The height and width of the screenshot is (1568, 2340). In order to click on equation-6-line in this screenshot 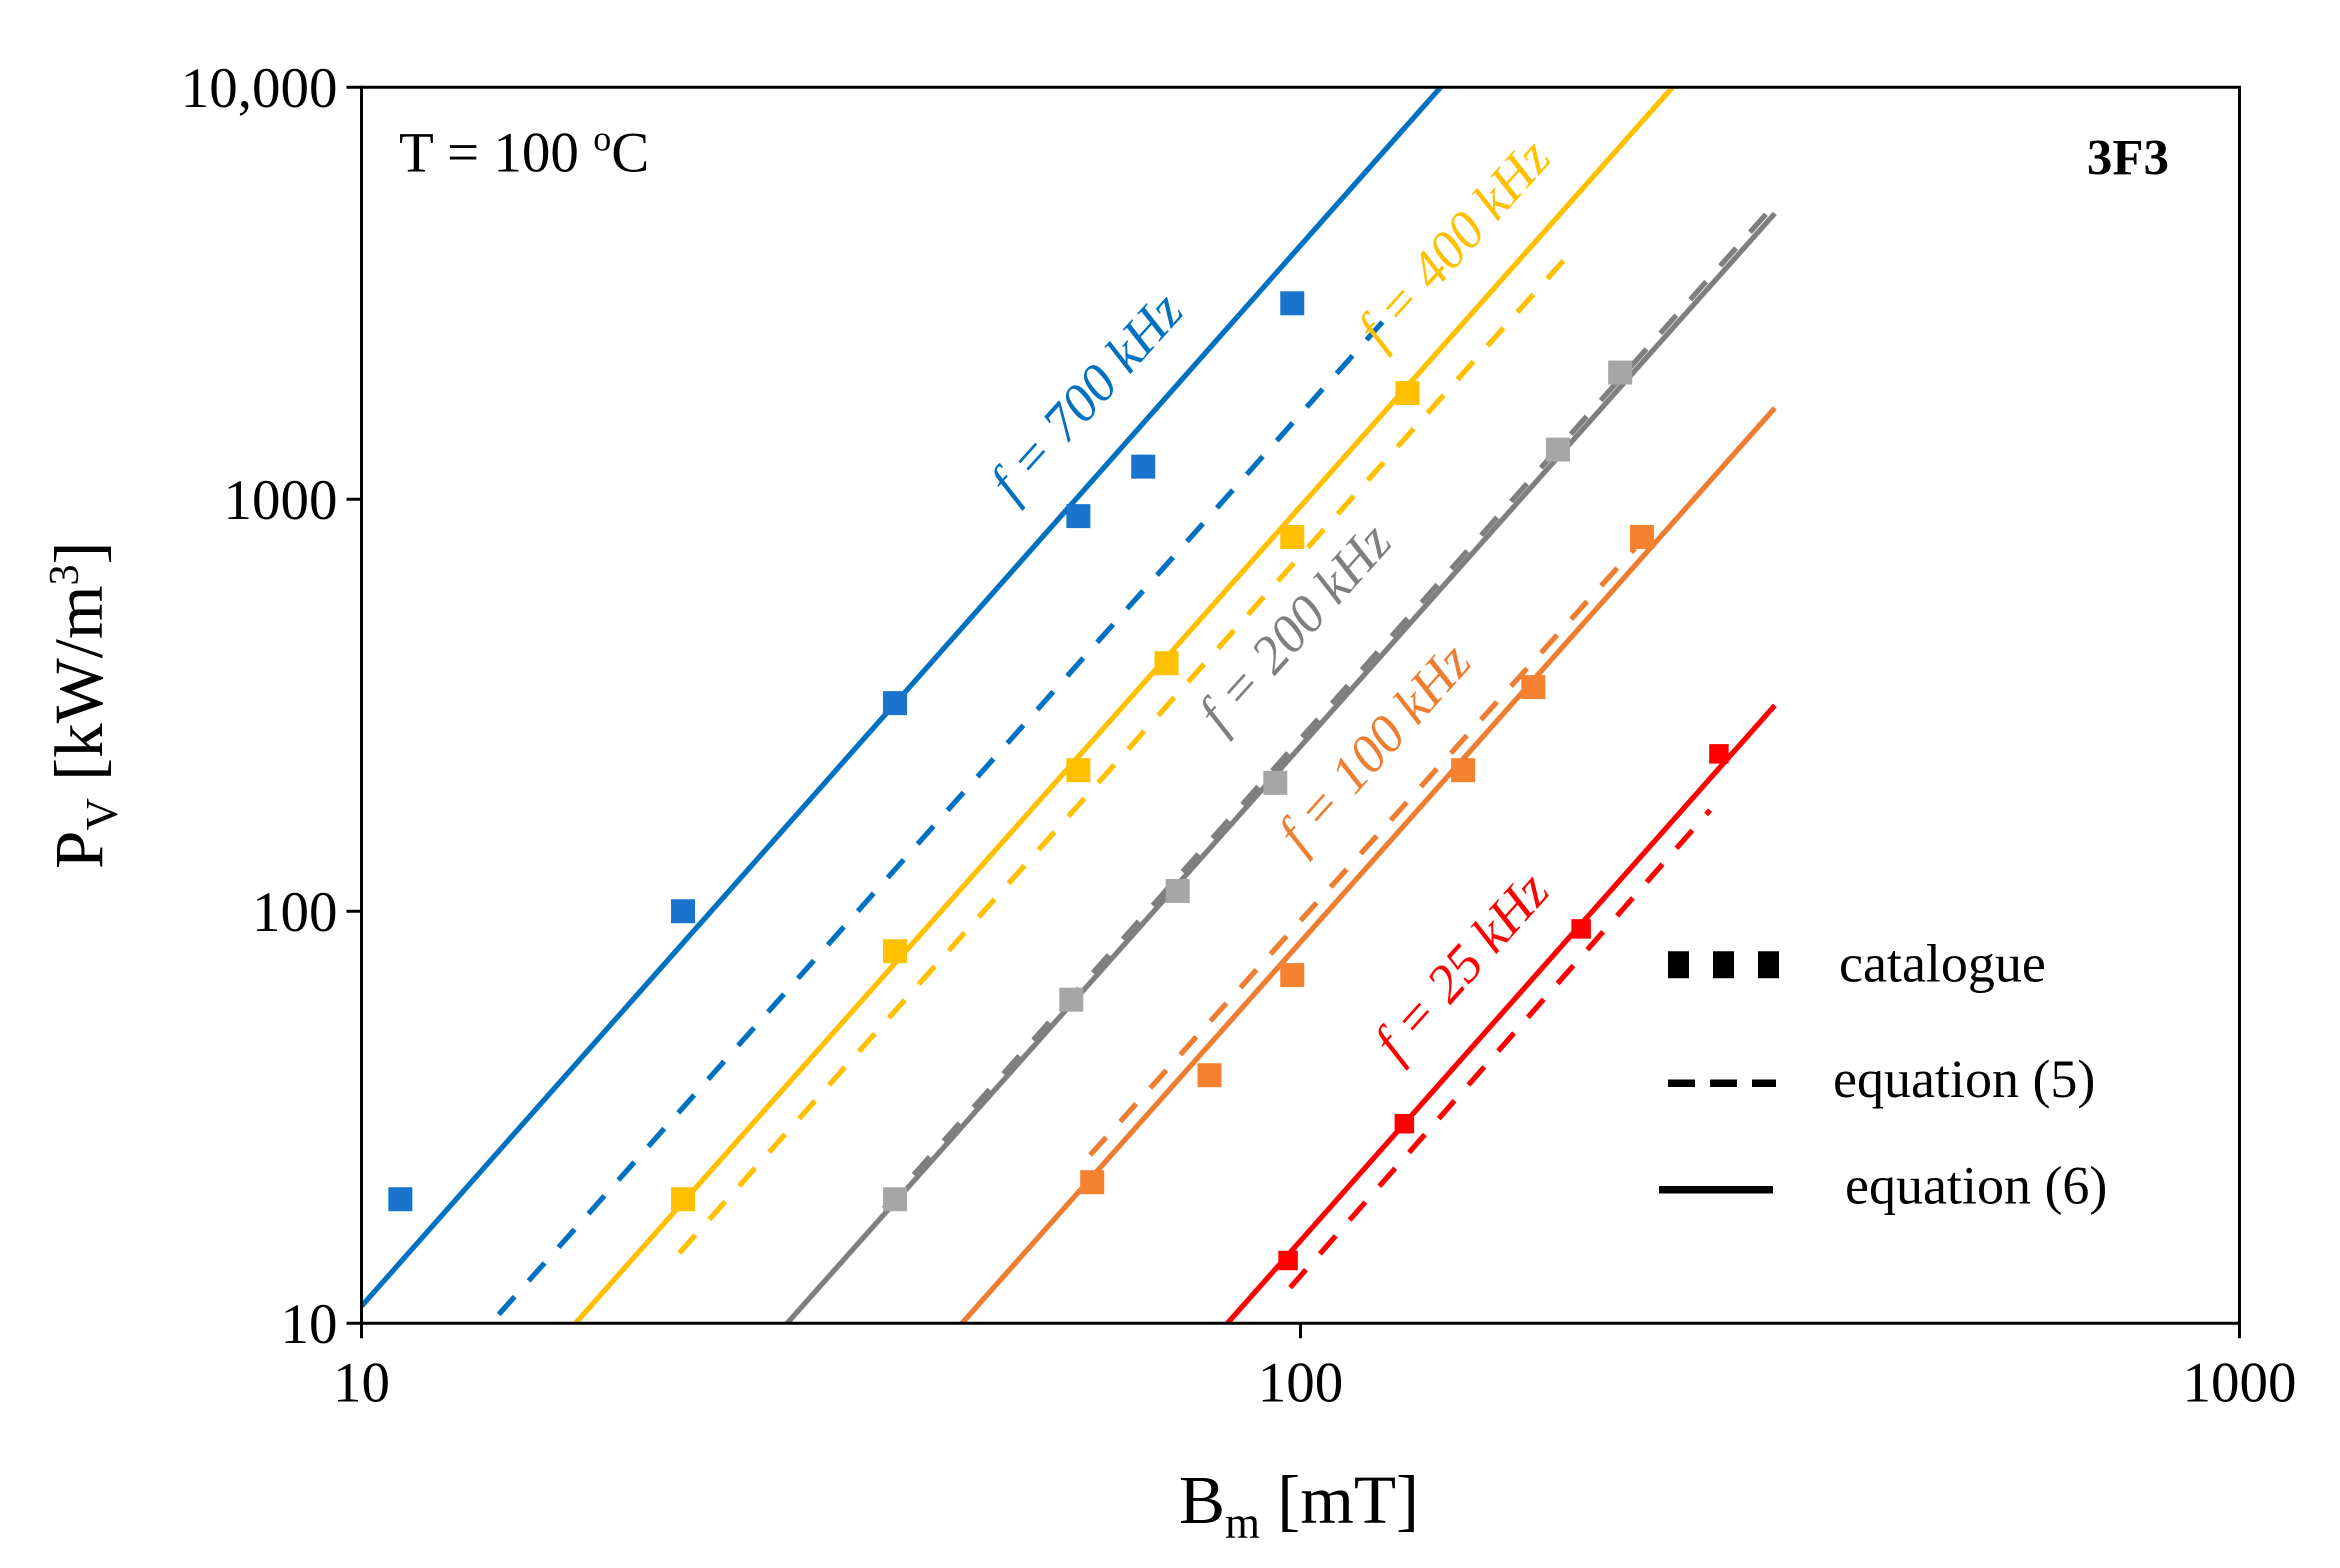, I will do `click(1501, 1013)`.